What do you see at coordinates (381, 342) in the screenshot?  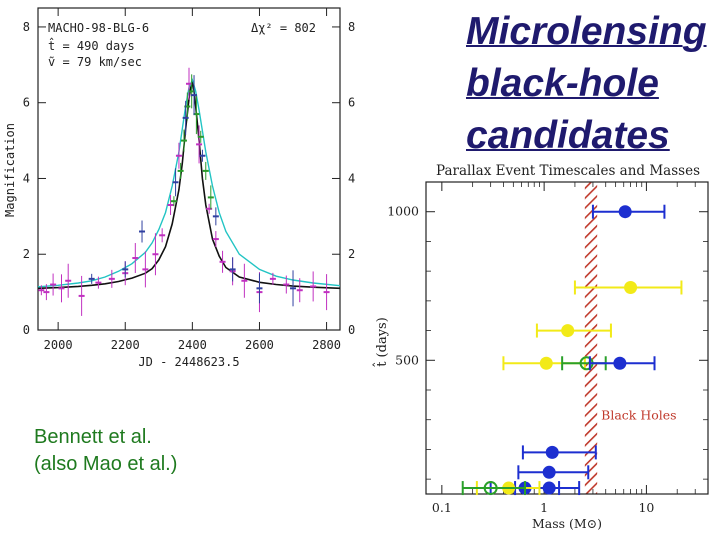 I see `mc-ylabel: t̂ (days)` at bounding box center [381, 342].